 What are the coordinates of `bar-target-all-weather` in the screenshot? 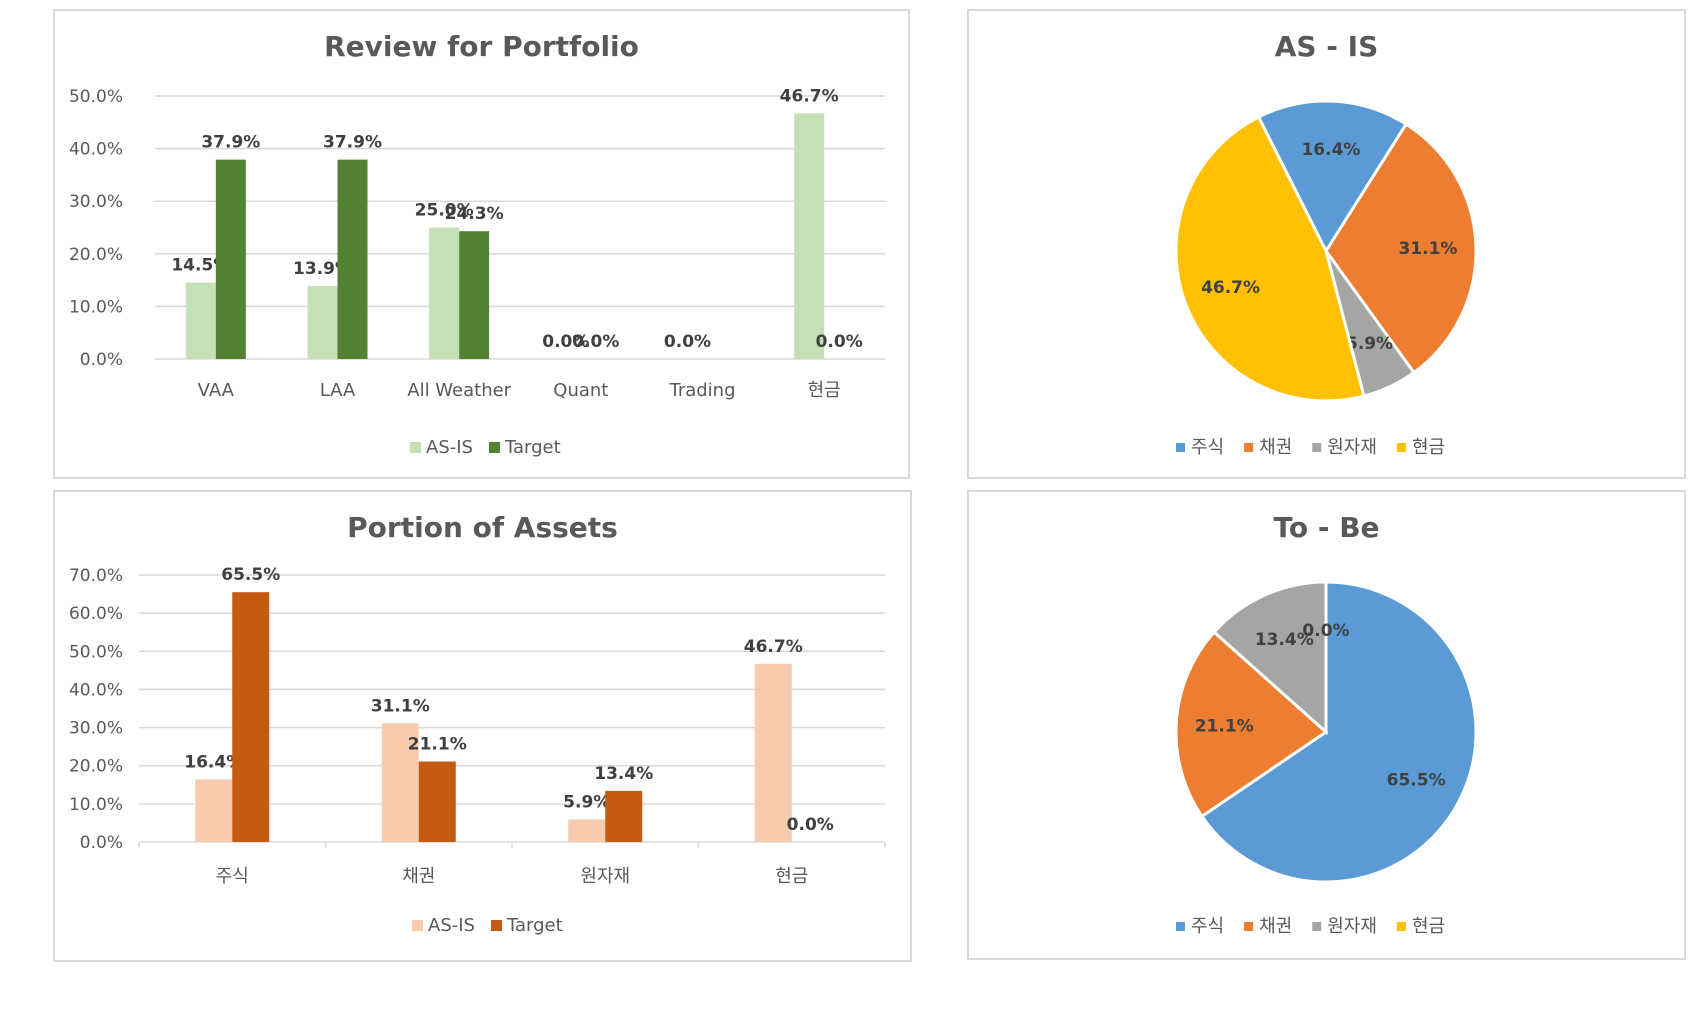 It's located at (474, 295).